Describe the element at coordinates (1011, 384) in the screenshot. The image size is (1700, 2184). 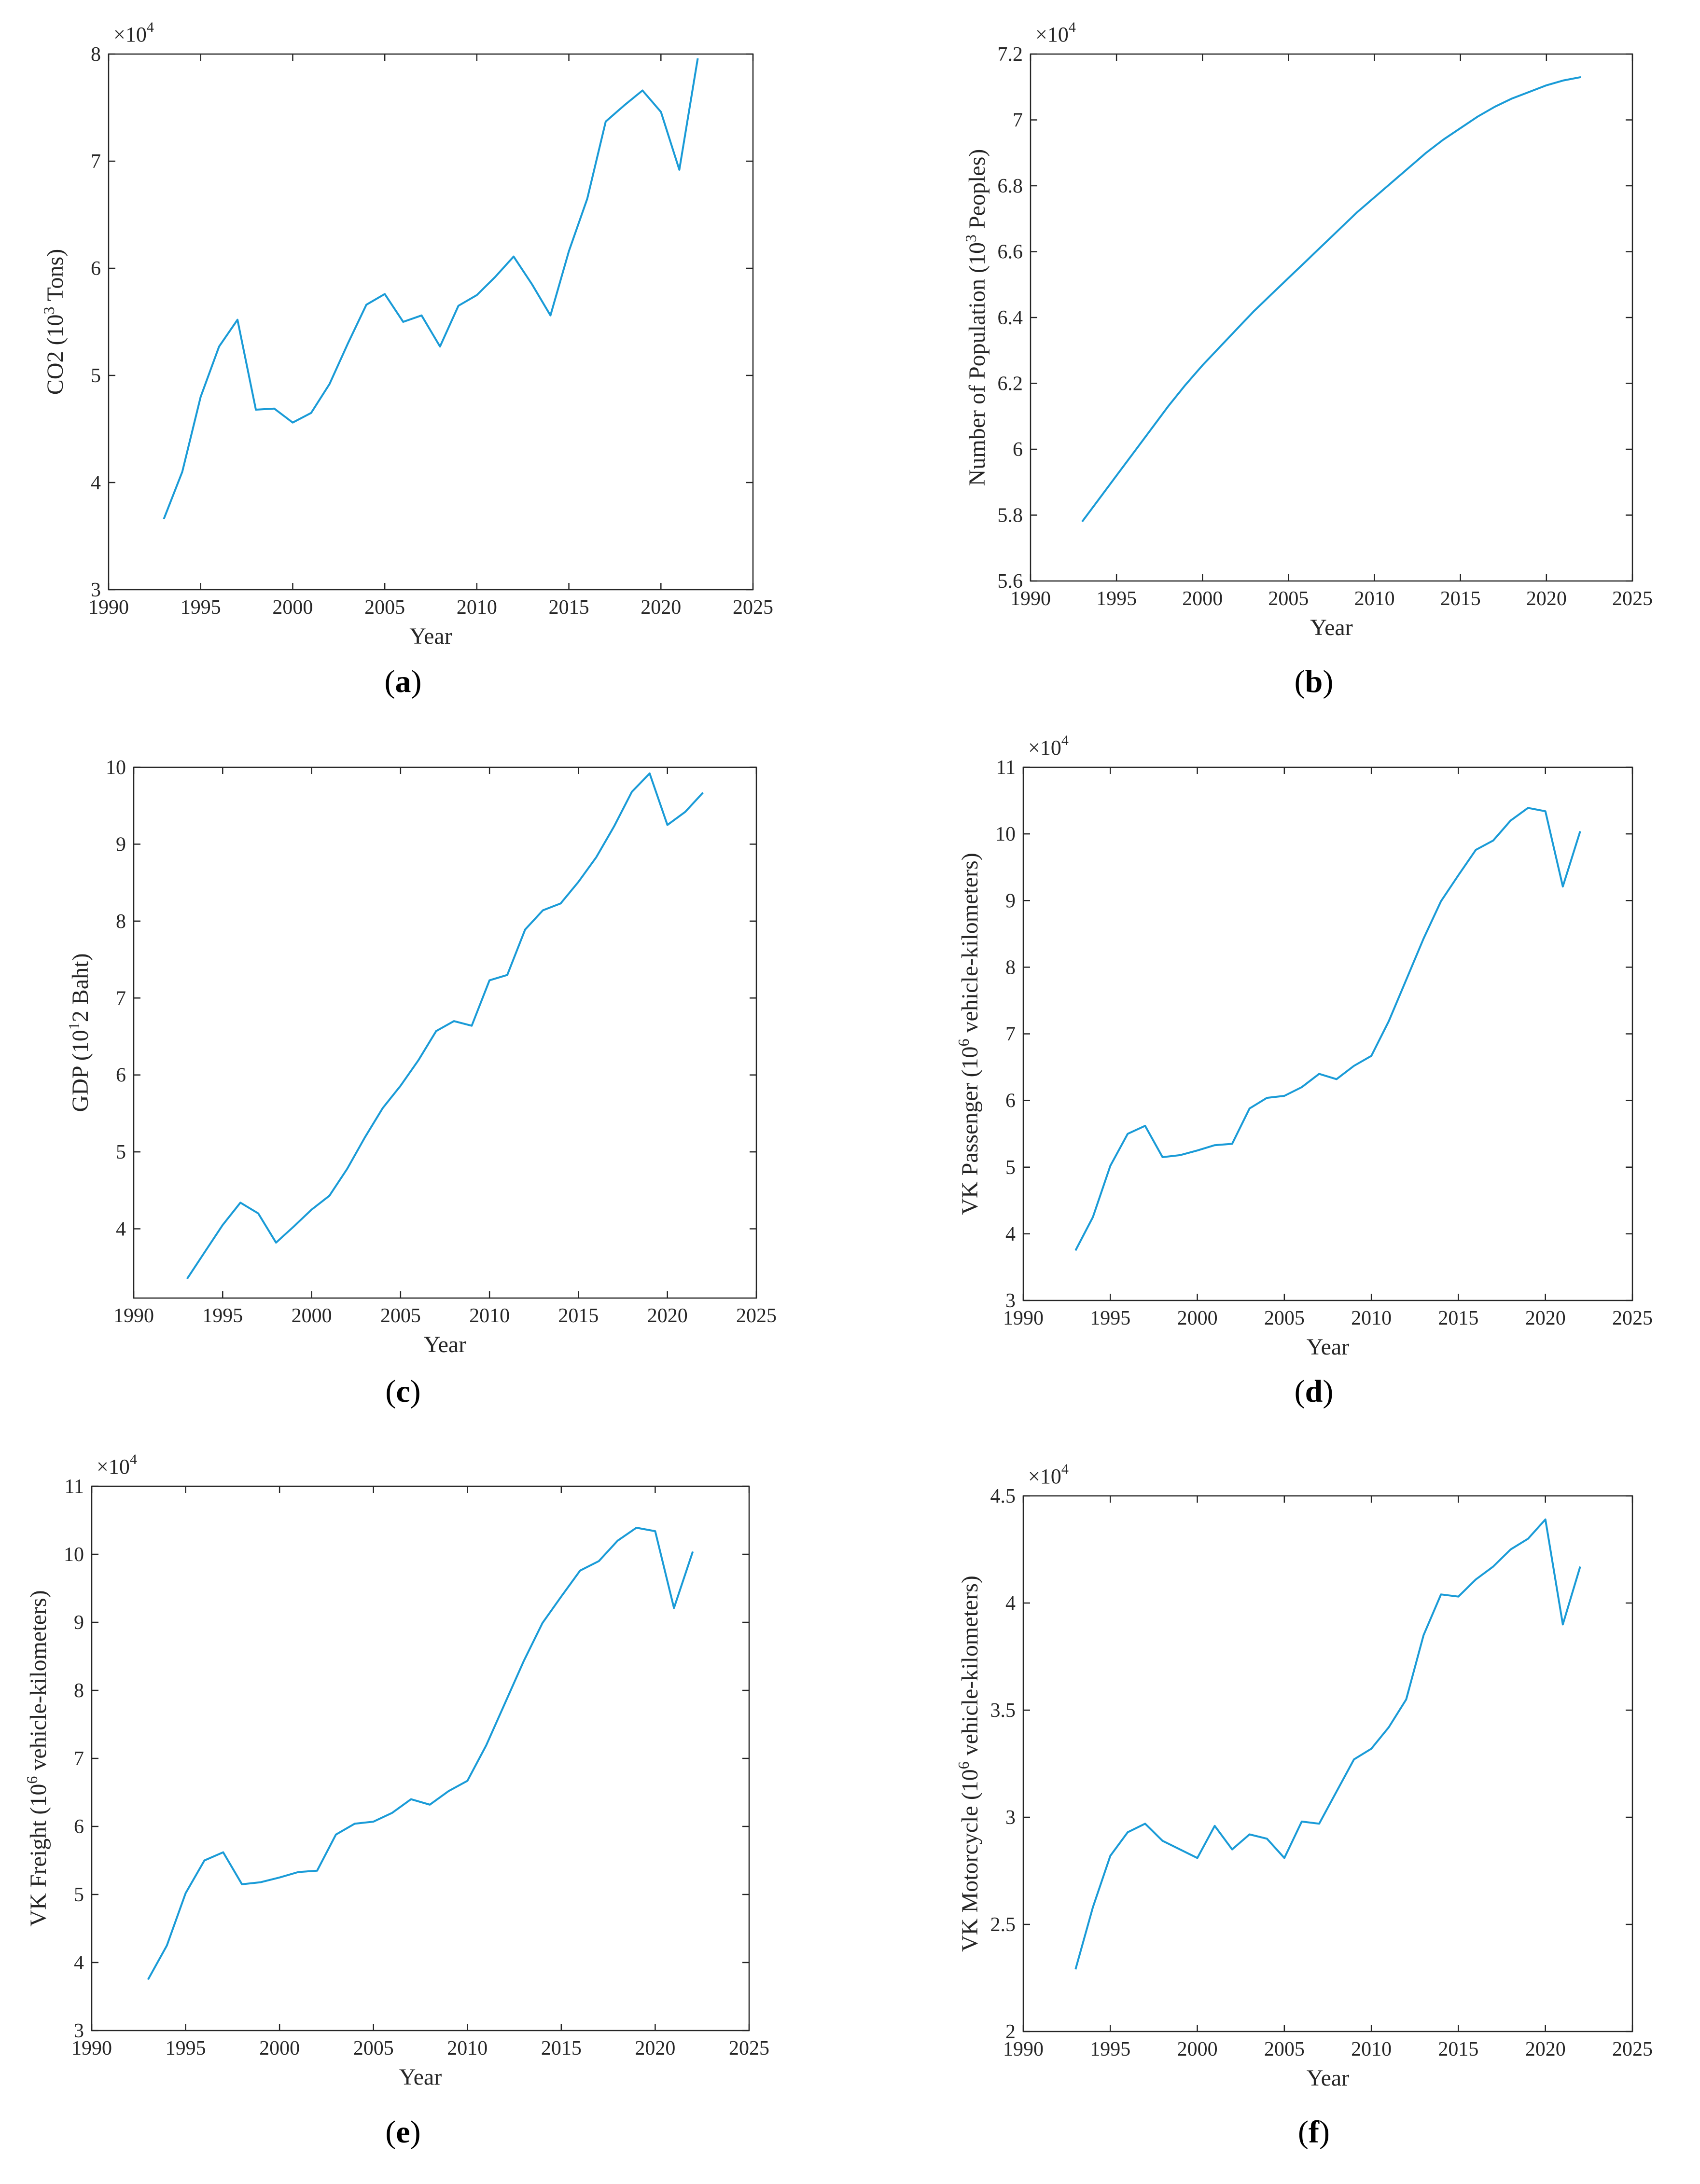
I see `y-tick-label: 6.2` at that location.